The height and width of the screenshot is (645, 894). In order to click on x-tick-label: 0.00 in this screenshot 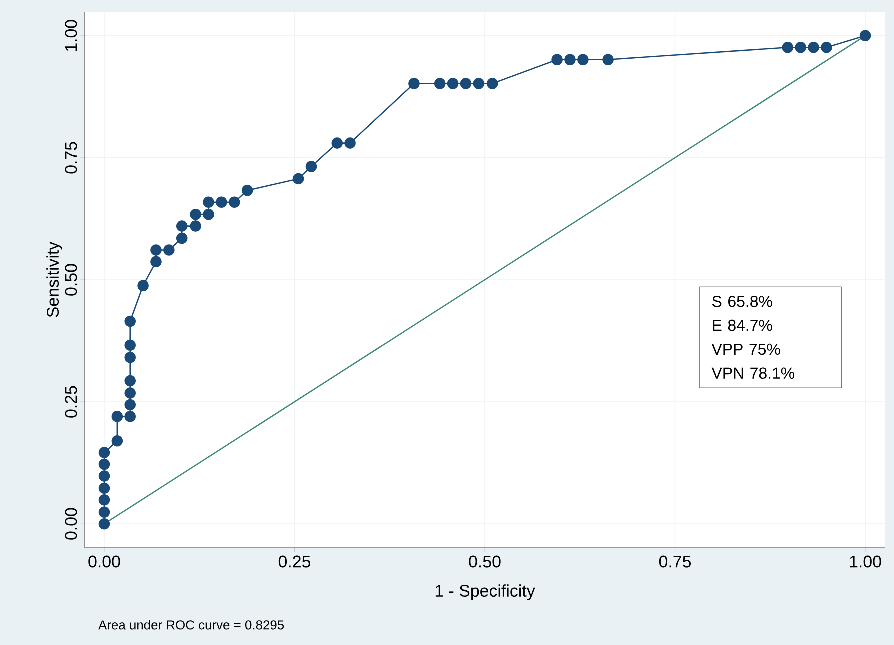, I will do `click(104, 562)`.